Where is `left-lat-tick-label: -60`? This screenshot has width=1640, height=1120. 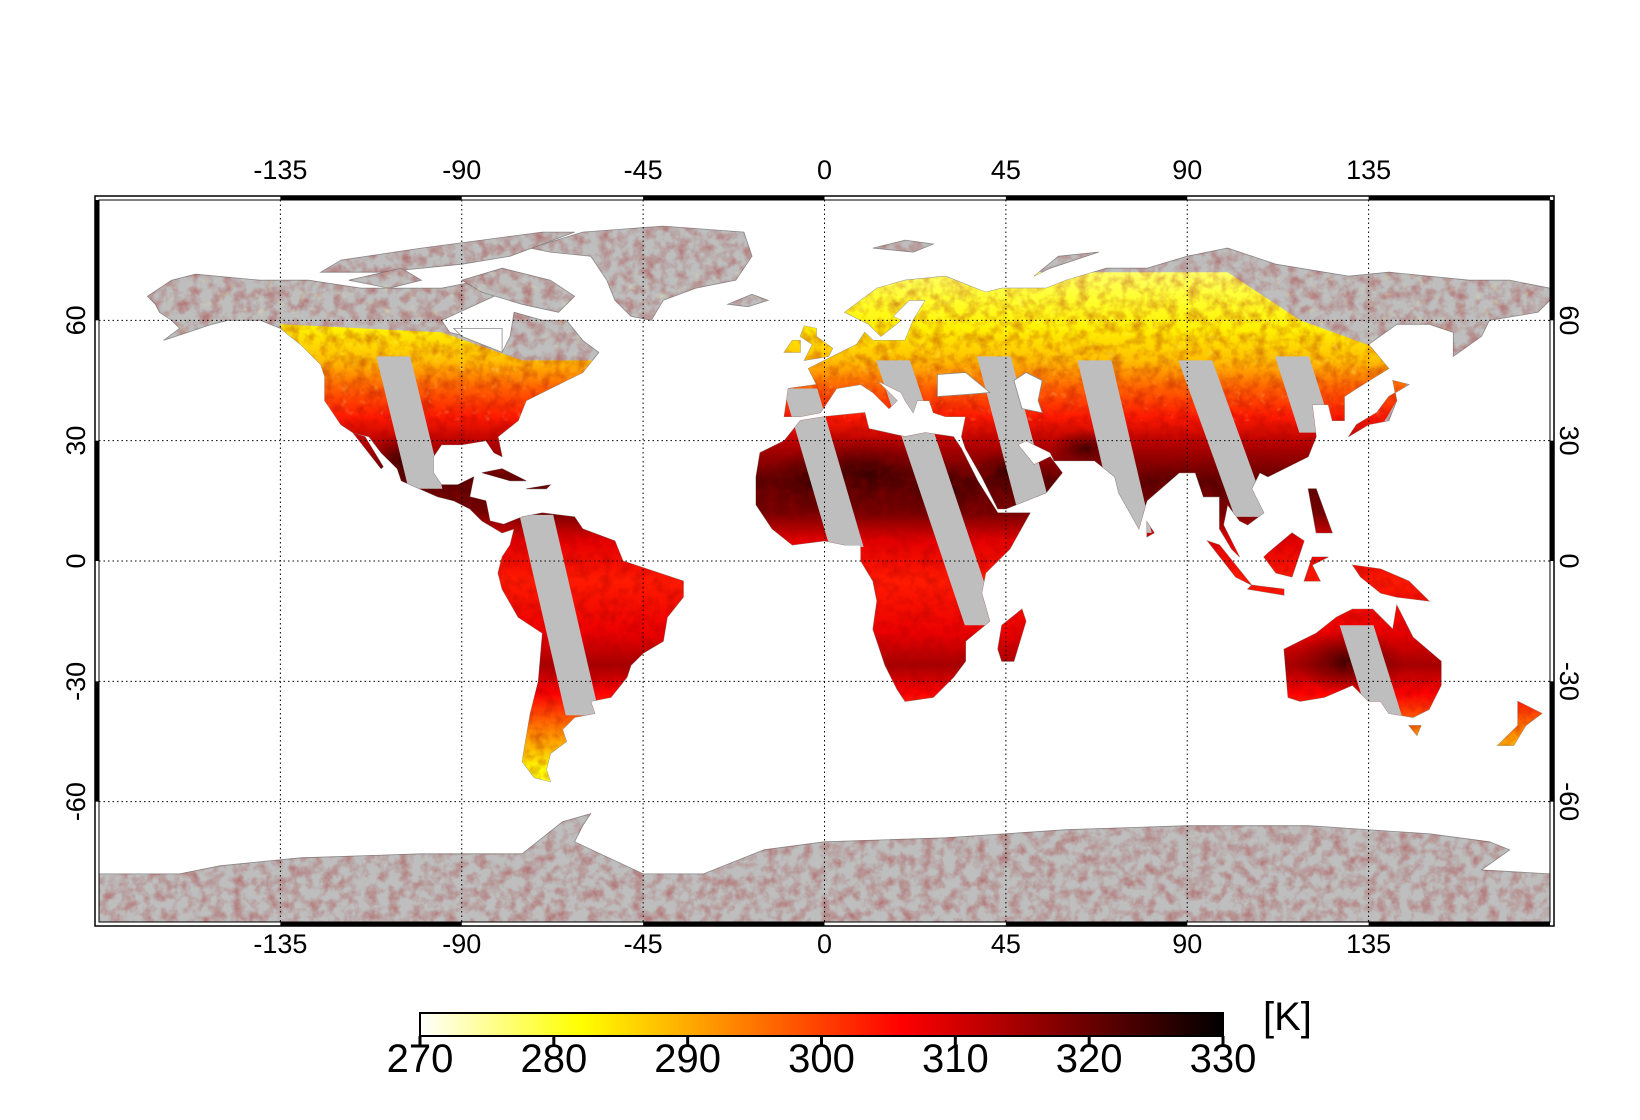 left-lat-tick-label: -60 is located at coordinates (76, 801).